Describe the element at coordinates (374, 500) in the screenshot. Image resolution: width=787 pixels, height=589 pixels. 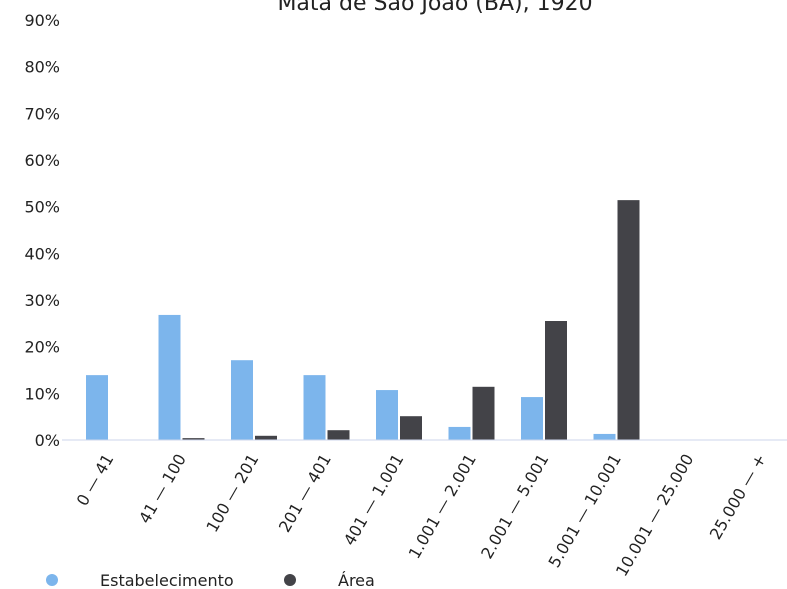
I see `x-tick-label: 401 — 1.001` at that location.